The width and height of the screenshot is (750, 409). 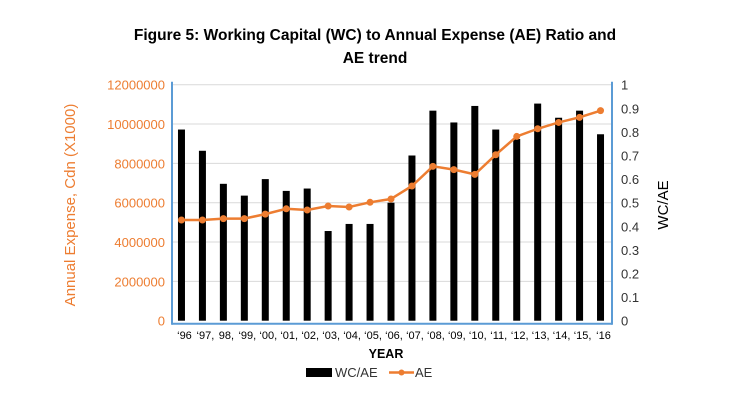 I want to click on y-right-tick-label: 0.4, so click(x=630, y=226).